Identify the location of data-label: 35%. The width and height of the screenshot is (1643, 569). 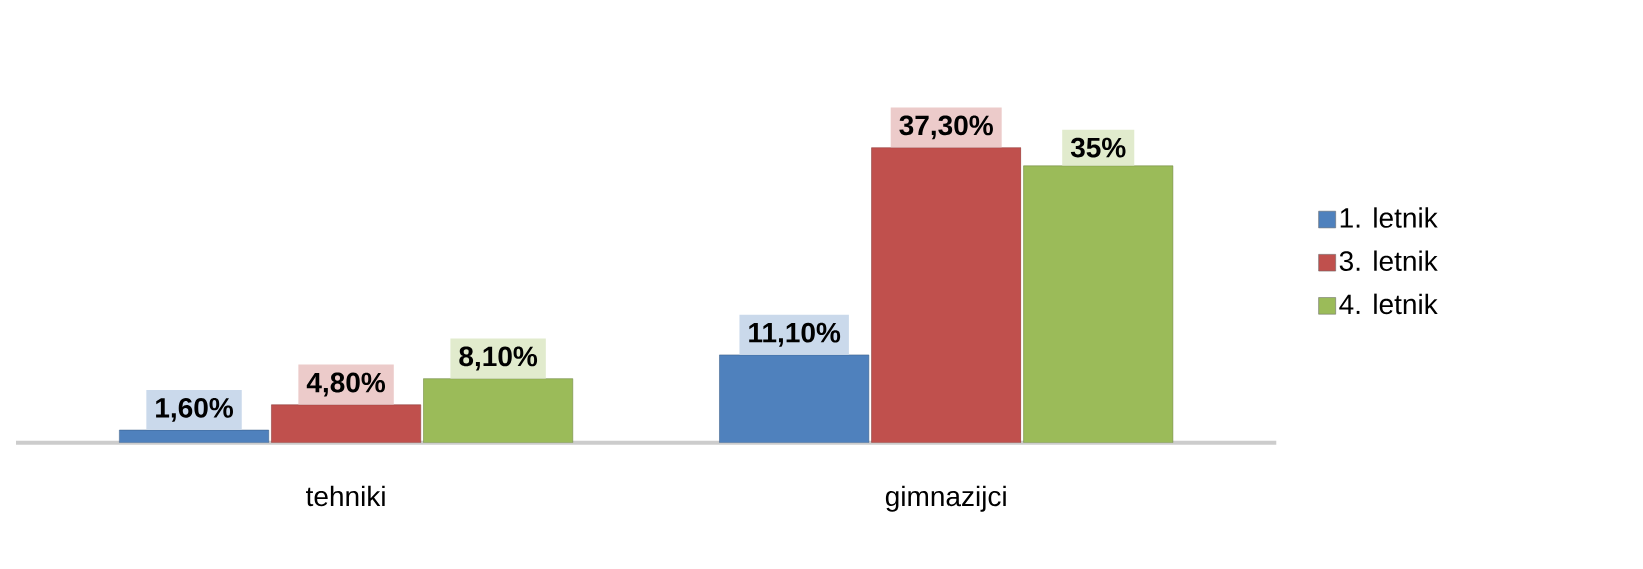
(1098, 147).